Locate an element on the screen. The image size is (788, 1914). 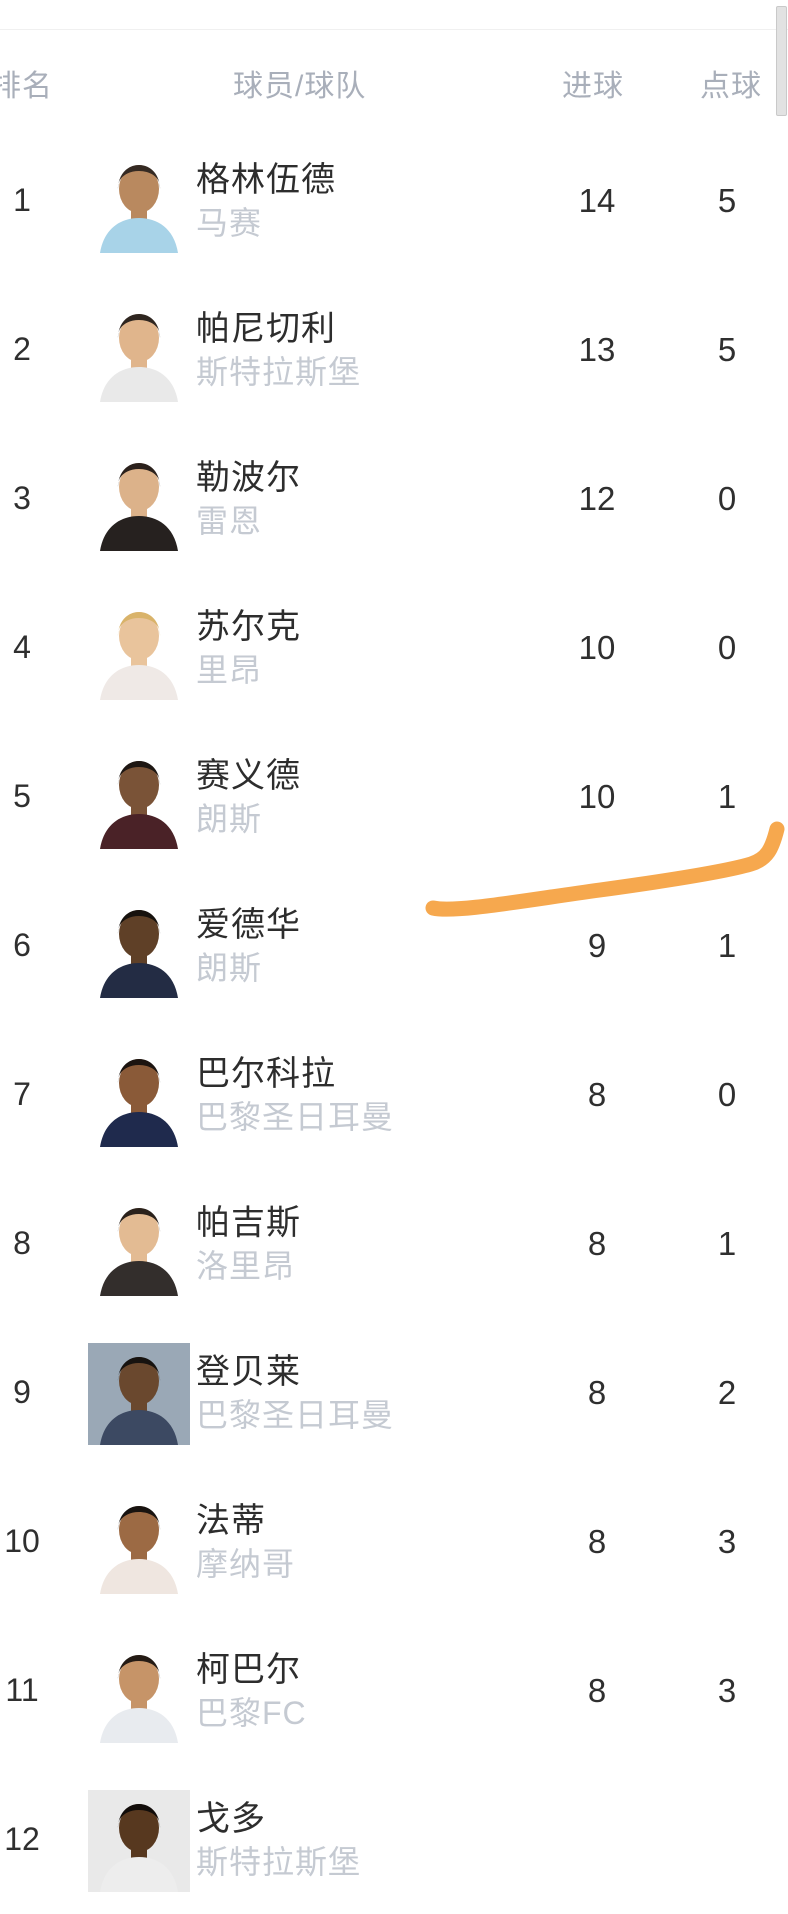
goals-value is located at coordinates (597, 1839).